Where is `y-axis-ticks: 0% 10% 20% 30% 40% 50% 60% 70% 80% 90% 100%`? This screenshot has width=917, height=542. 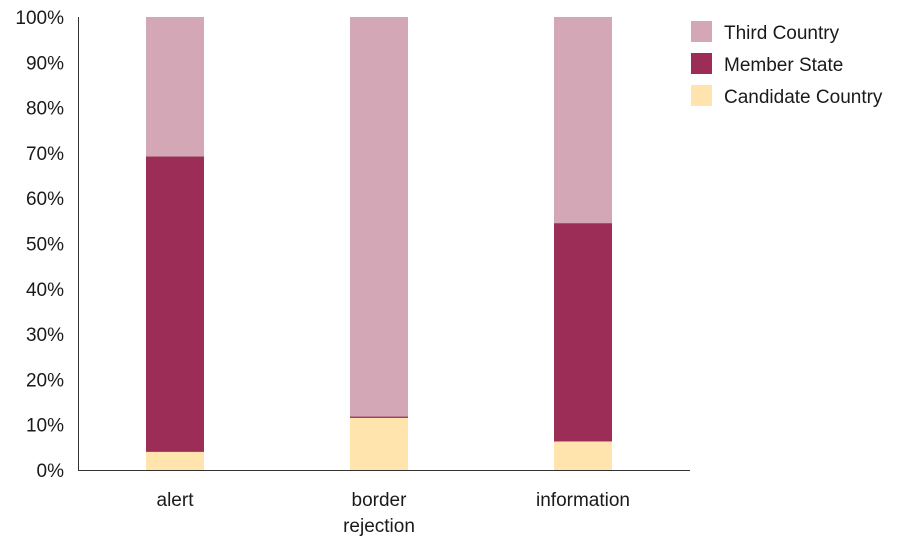
y-axis-ticks: 0% 10% 20% 30% 40% 50% 60% 70% 80% 90% 100% is located at coordinates (39, 245).